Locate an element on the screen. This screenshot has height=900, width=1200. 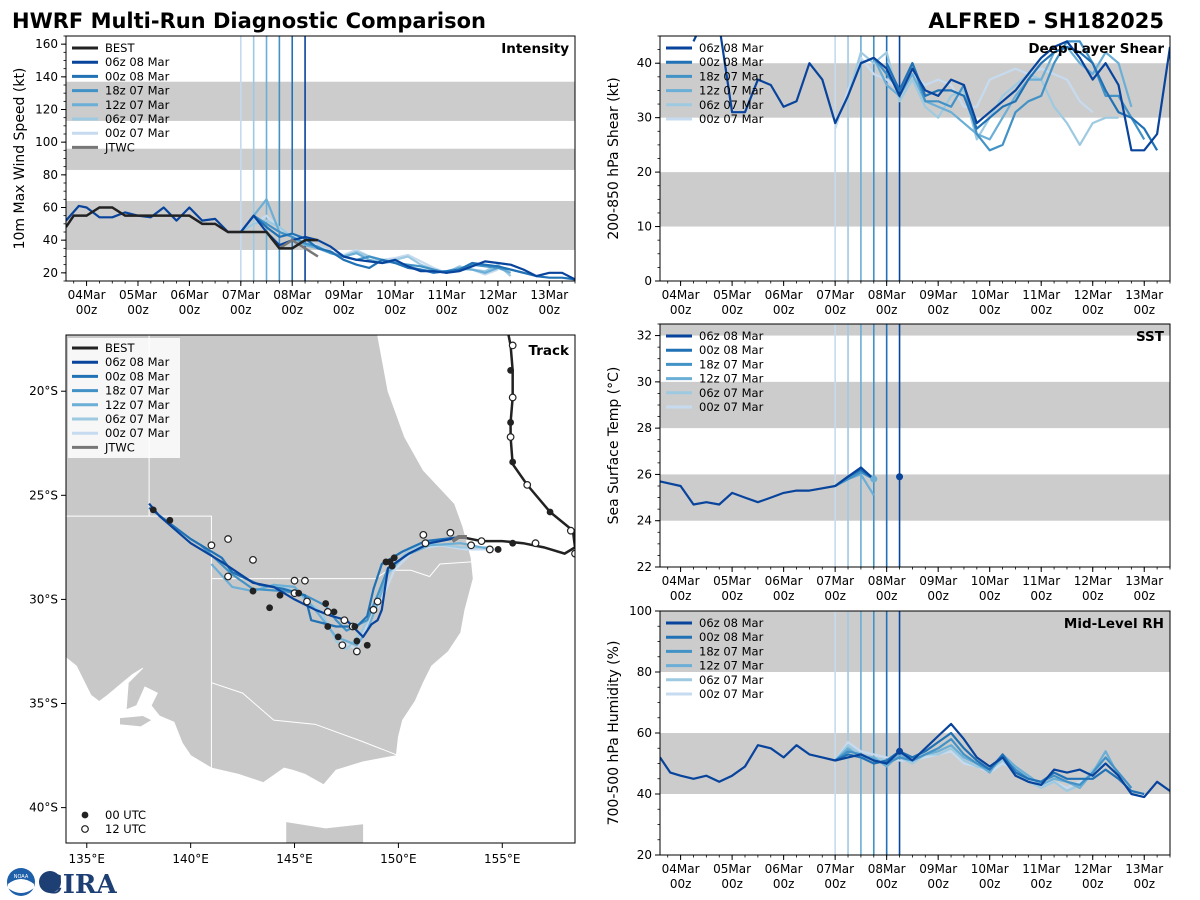
cira-logo: CIRA is located at coordinates (78, 885).